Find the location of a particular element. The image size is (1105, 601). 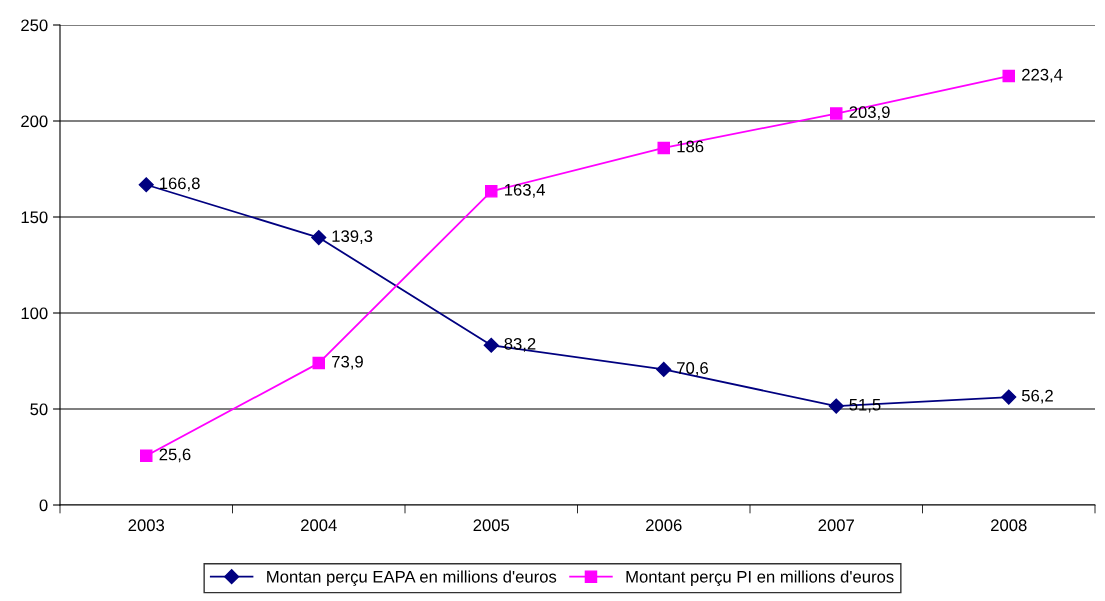

data-label: 203,9 is located at coordinates (869, 113).